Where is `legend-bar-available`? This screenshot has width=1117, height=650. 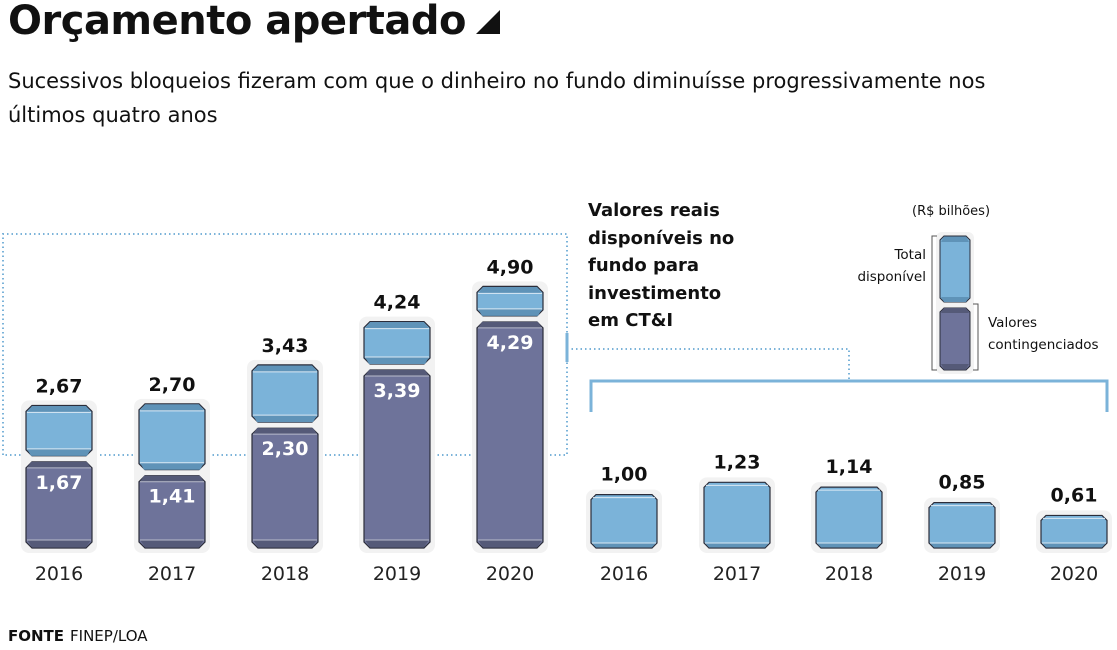 legend-bar-available is located at coordinates (955, 269).